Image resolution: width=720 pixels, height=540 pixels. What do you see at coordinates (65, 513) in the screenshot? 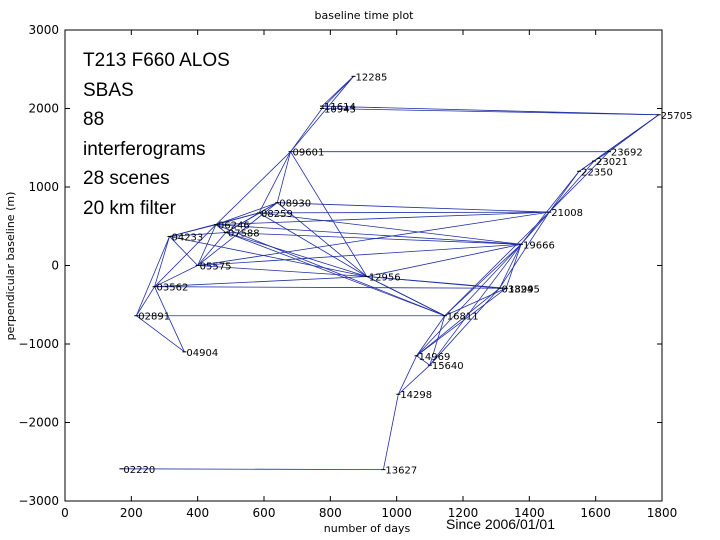
I see `x-tick-label: 0` at bounding box center [65, 513].